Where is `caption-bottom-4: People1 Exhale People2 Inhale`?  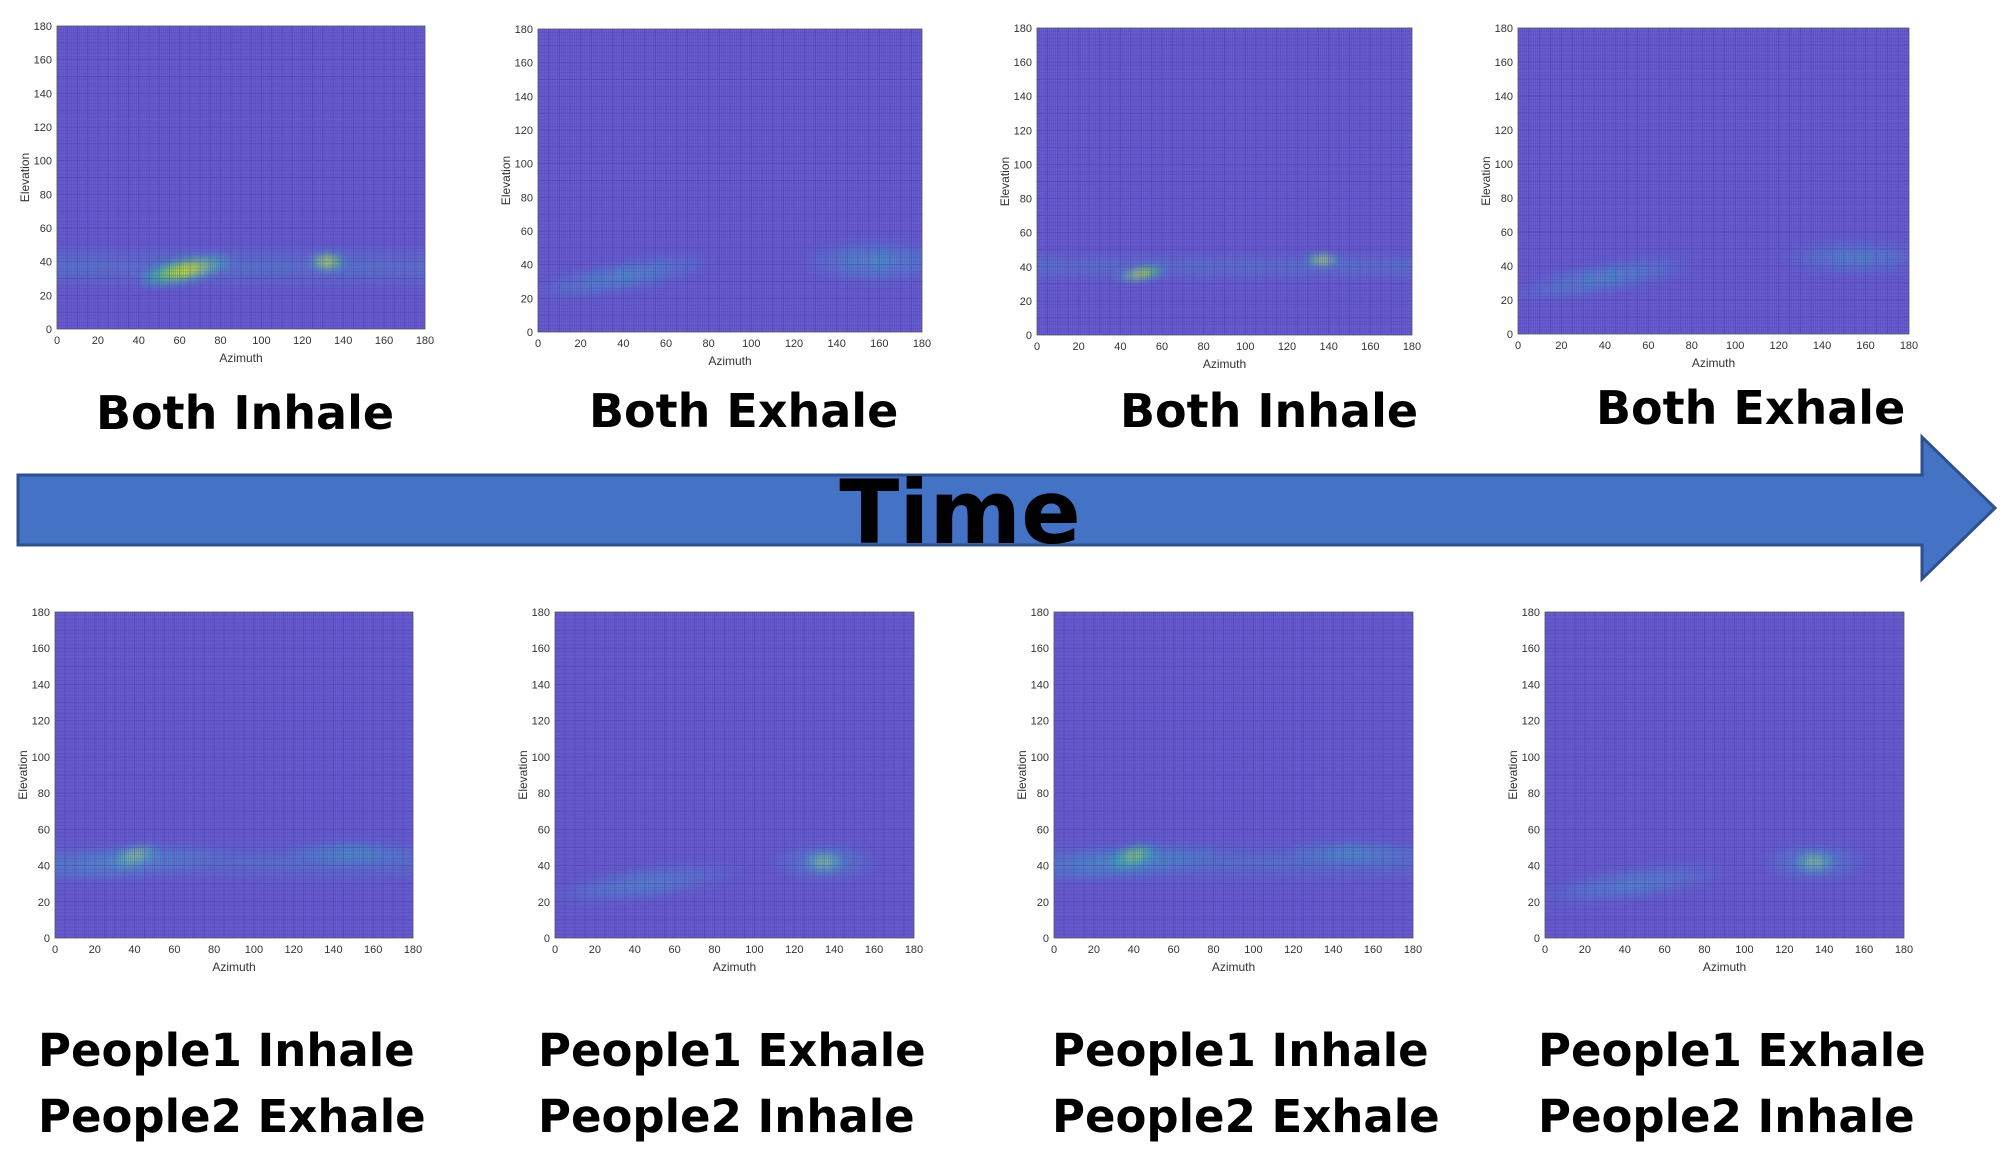 caption-bottom-4: People1 Exhale People2 Inhale is located at coordinates (1732, 1084).